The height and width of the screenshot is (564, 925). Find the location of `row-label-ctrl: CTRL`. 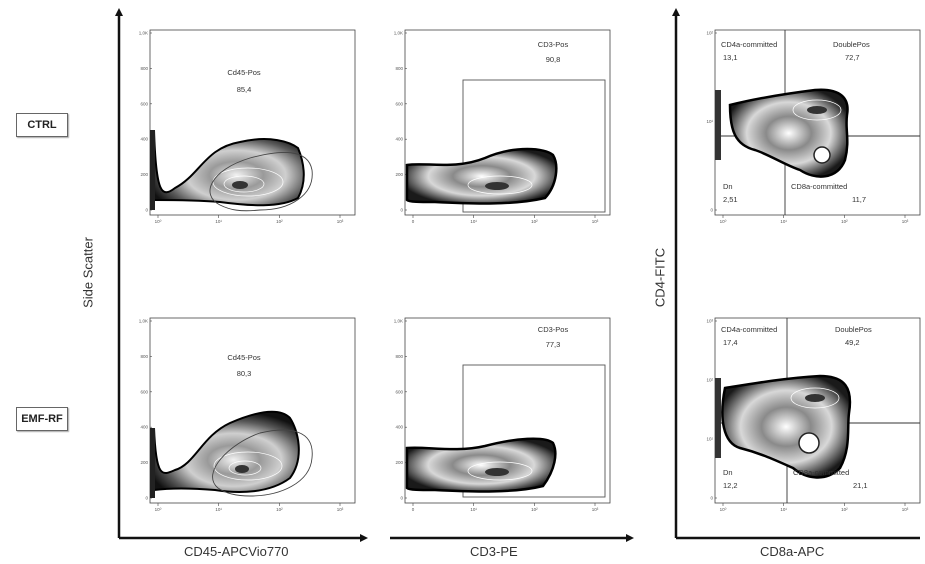

row-label-ctrl: CTRL is located at coordinates (42, 125).